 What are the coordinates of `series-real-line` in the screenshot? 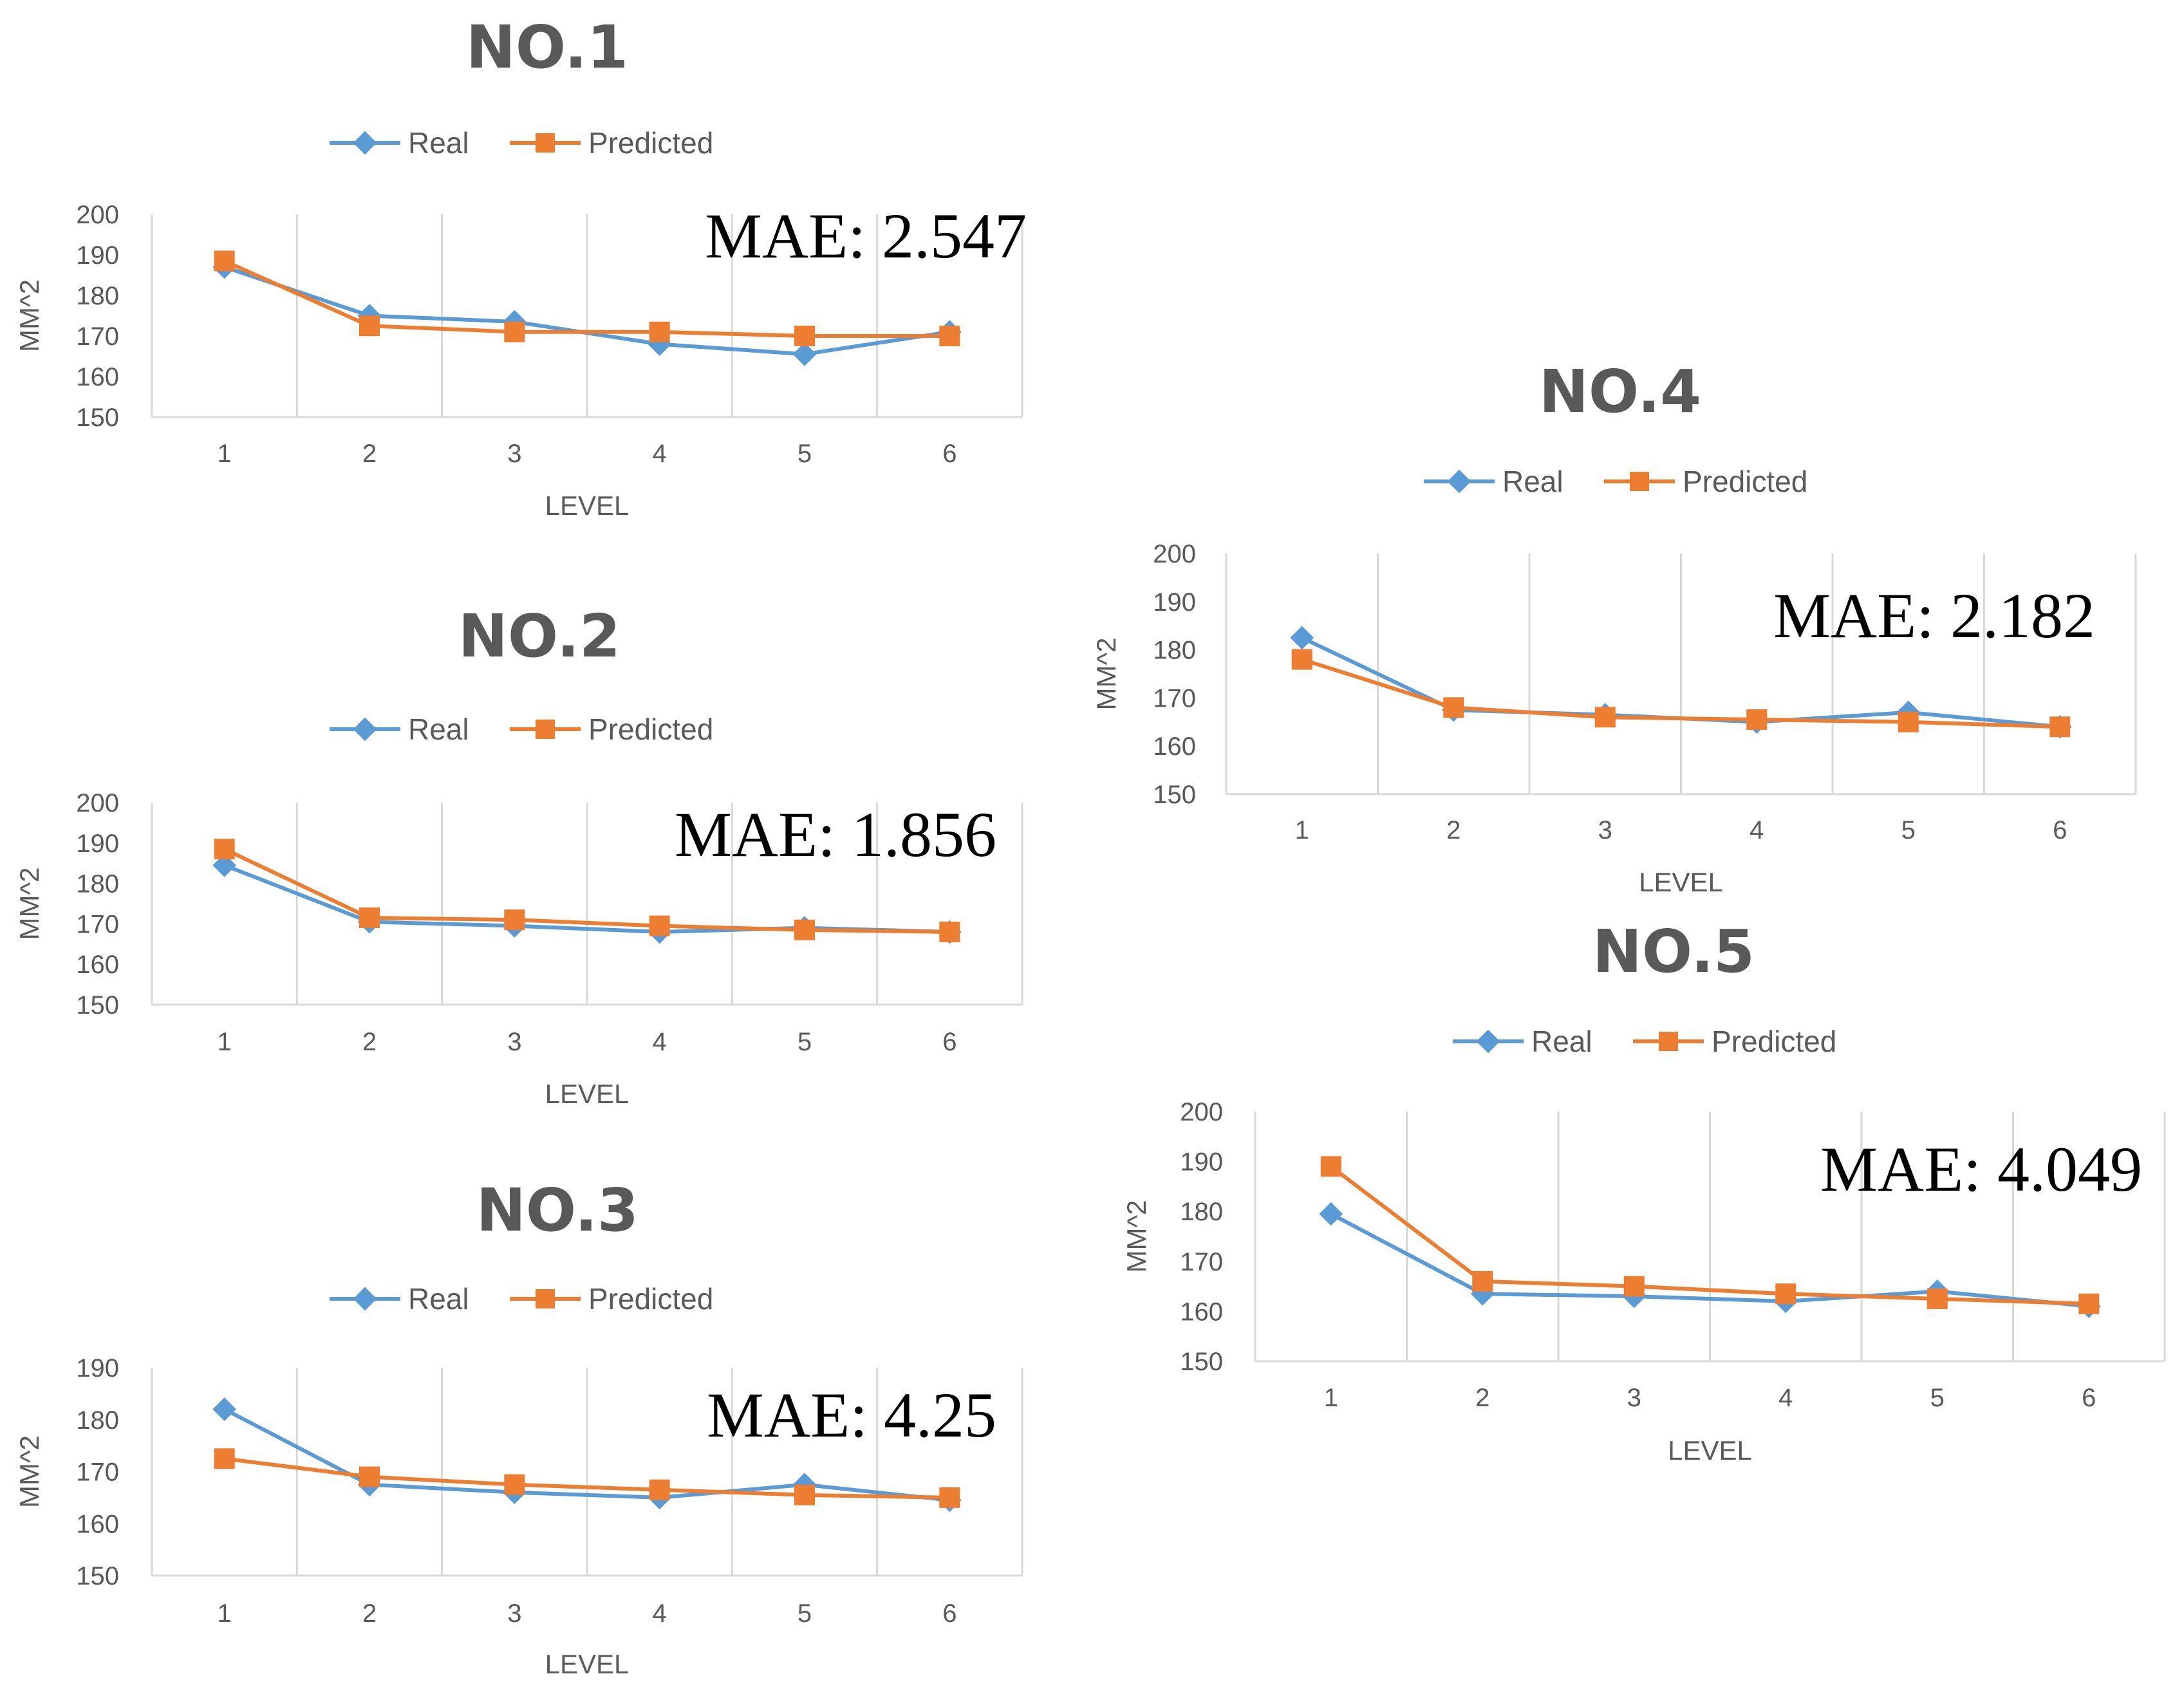 It's located at (1709, 1260).